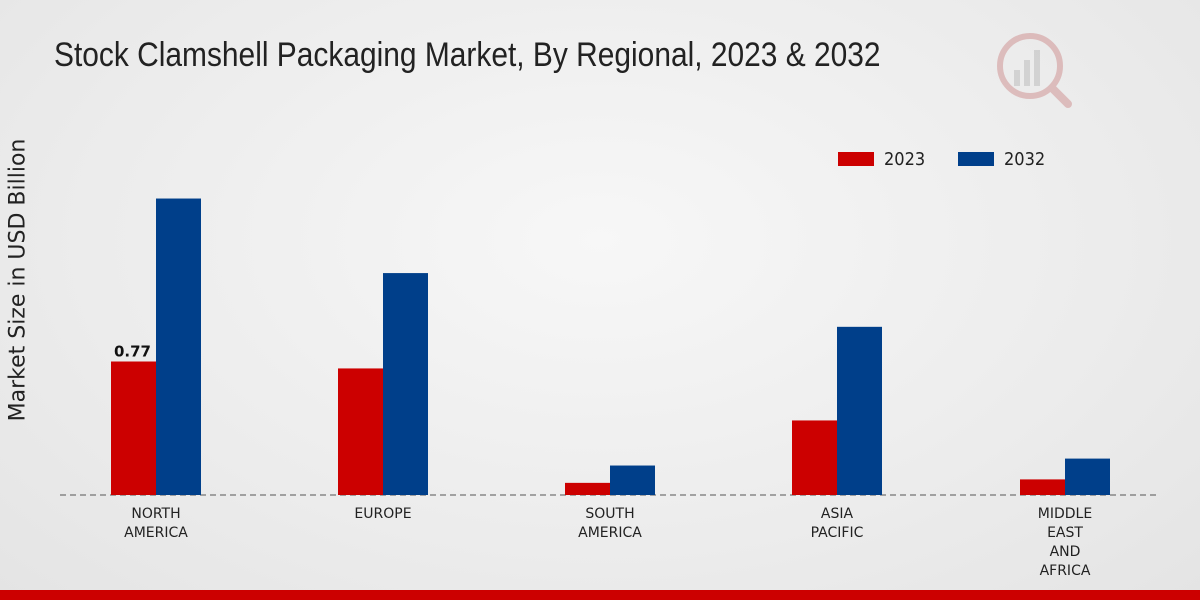 The width and height of the screenshot is (1200, 600). What do you see at coordinates (1065, 514) in the screenshot?
I see `x-tick-label: MIDDLE` at bounding box center [1065, 514].